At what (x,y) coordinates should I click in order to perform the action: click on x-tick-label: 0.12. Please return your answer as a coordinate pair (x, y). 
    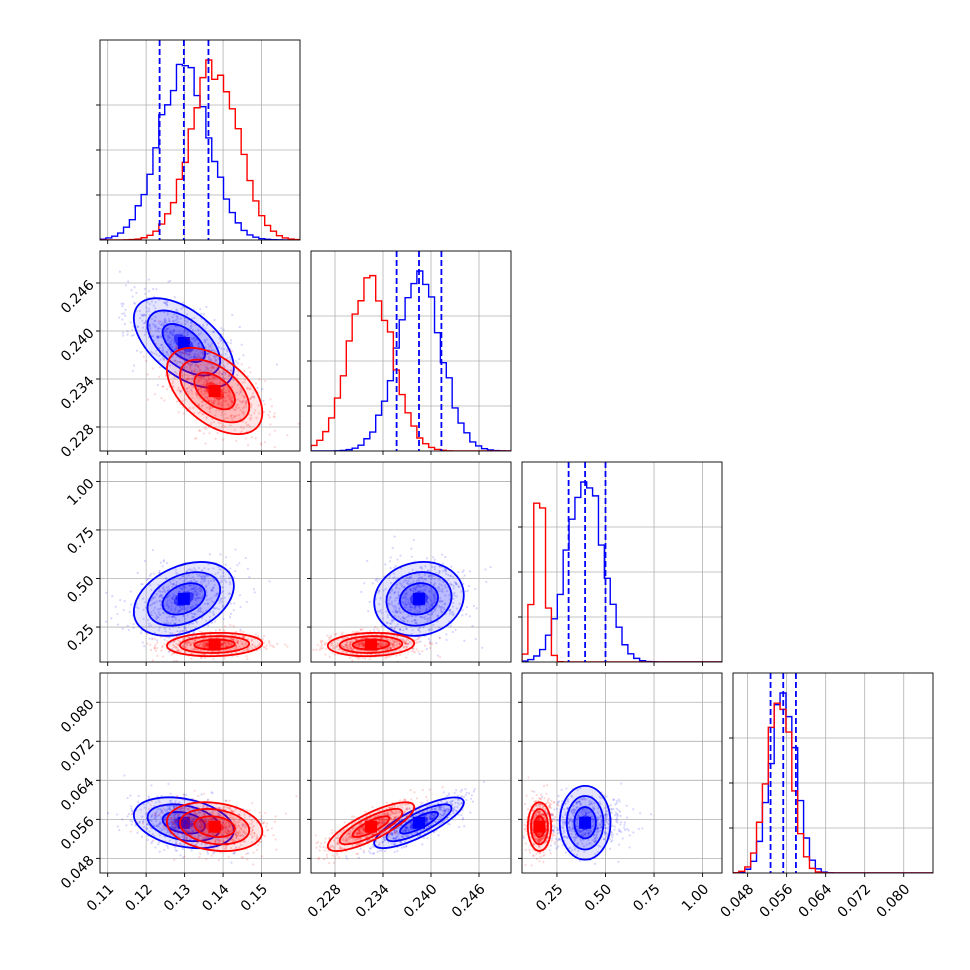
    Looking at the image, I should click on (138, 897).